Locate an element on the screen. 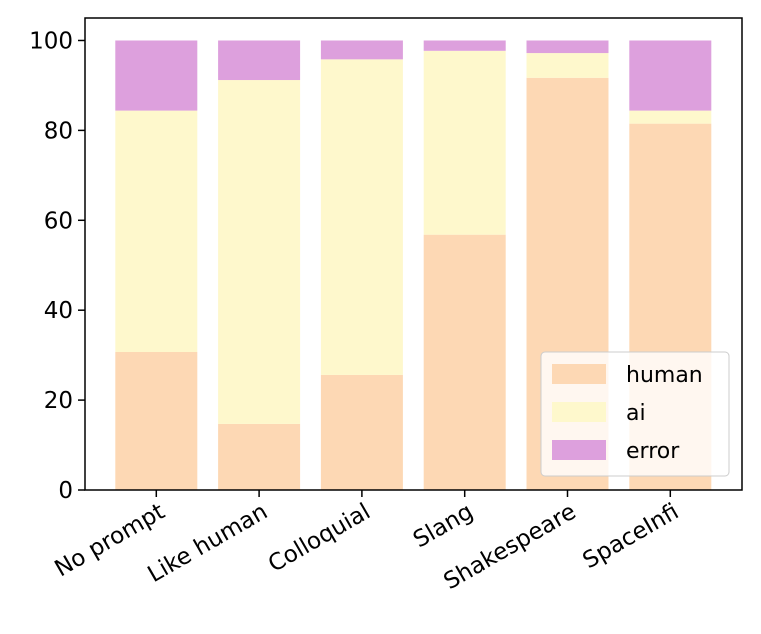 Image resolution: width=761 pixels, height=634 pixels. x-tick-label: Slang is located at coordinates (443, 526).